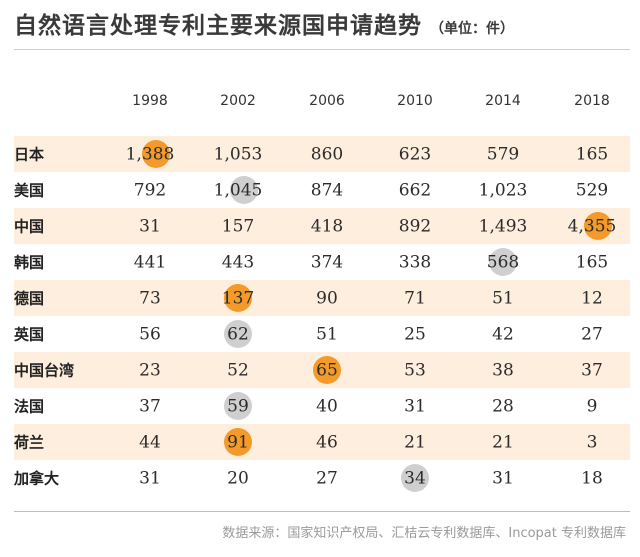 The height and width of the screenshot is (557, 640). Describe the element at coordinates (327, 191) in the screenshot. I see `cell-value: 874` at that location.